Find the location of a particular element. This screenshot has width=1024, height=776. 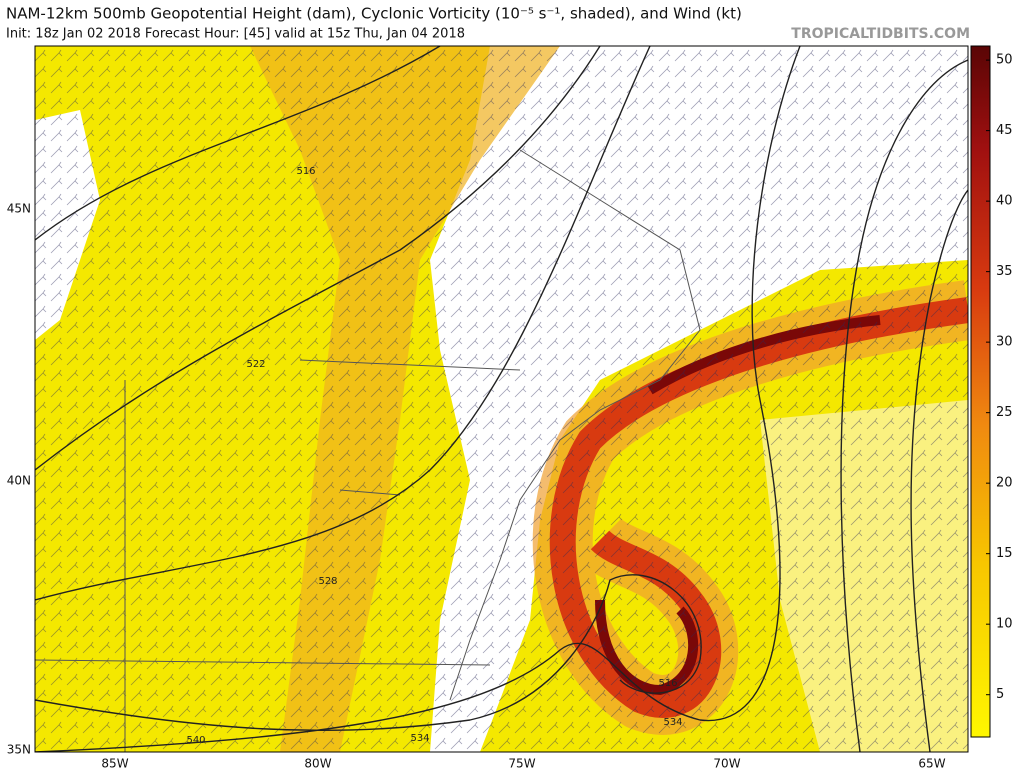

lon-label: 80W is located at coordinates (317, 764).